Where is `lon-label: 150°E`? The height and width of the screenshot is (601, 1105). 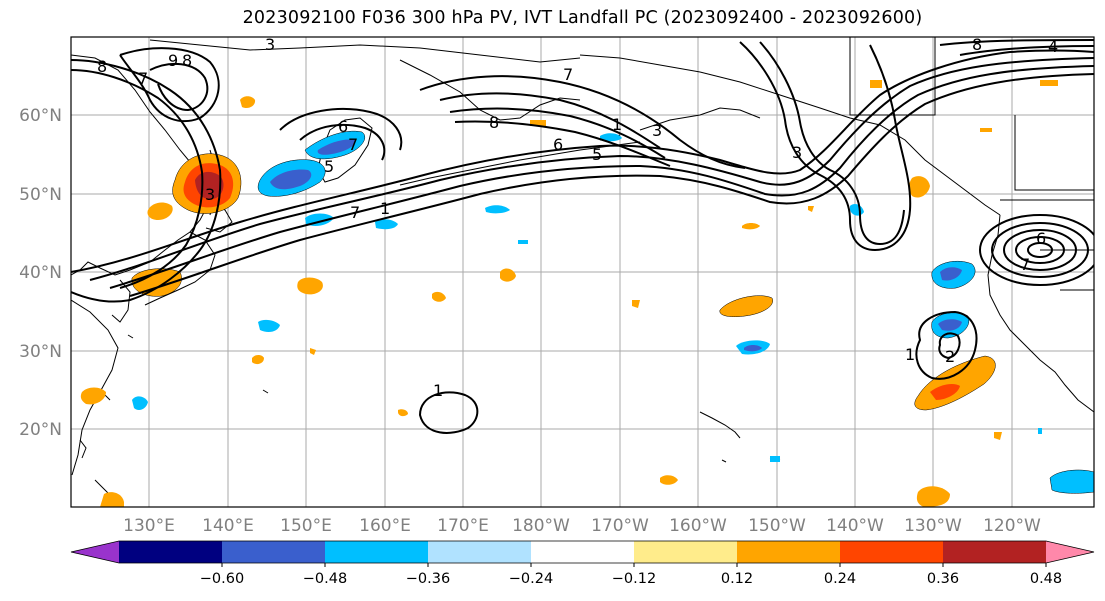
lon-label: 150°E is located at coordinates (306, 526).